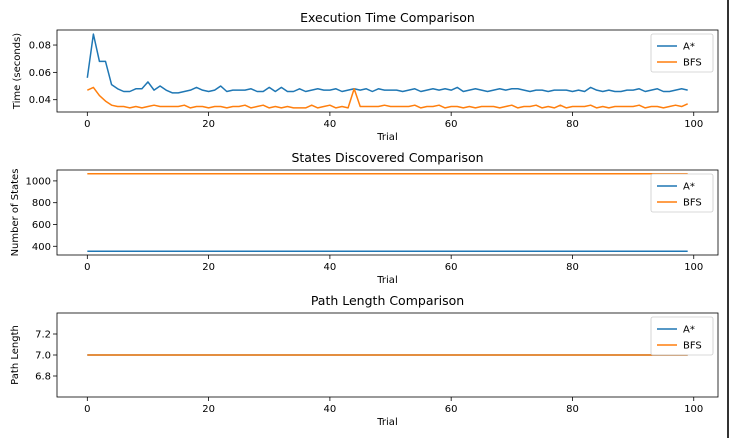 The width and height of the screenshot is (729, 438). I want to click on y-tick-label: 0.04, so click(40, 100).